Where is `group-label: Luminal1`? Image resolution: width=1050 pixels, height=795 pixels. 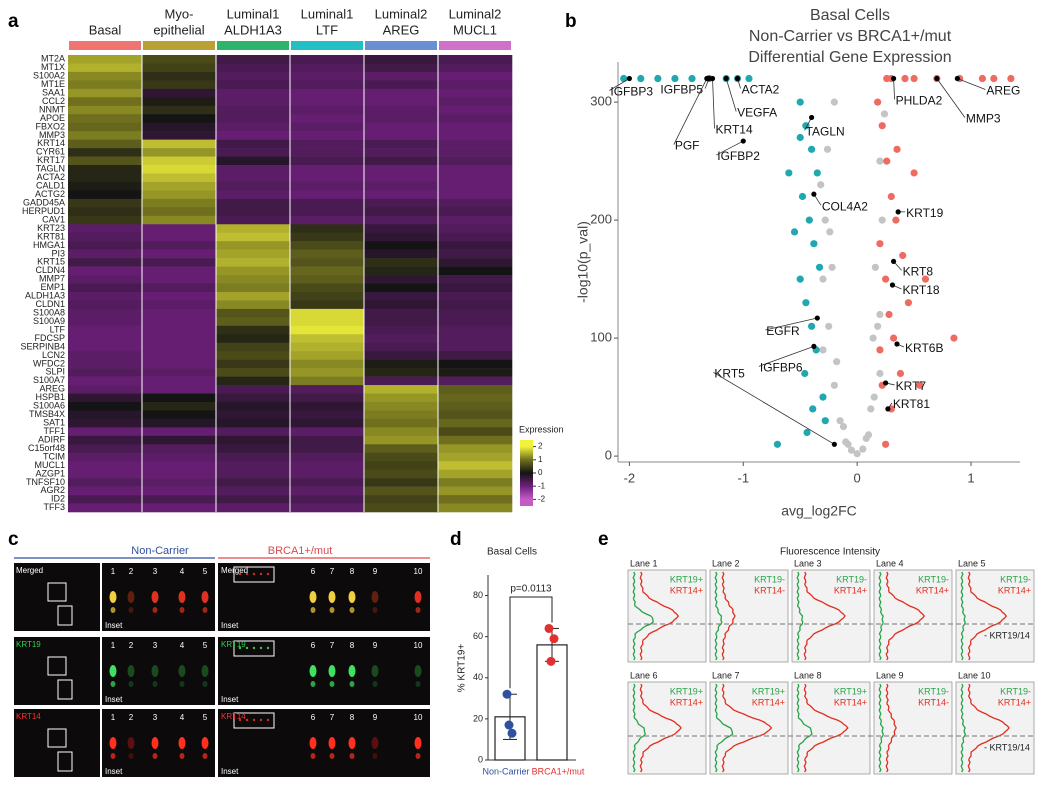 group-label: Luminal1 is located at coordinates (253, 13).